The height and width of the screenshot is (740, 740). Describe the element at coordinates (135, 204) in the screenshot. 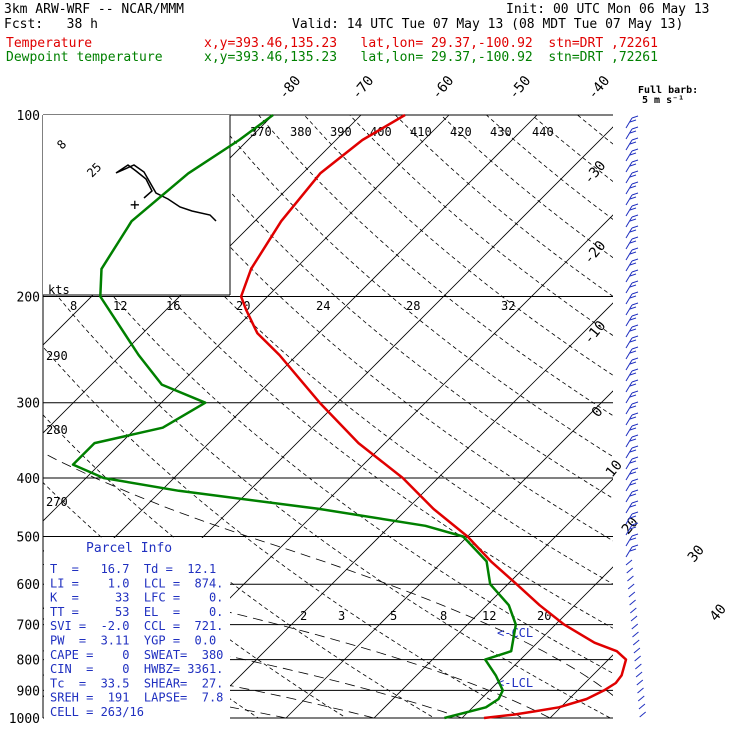

I see `hodograph-center: +` at that location.